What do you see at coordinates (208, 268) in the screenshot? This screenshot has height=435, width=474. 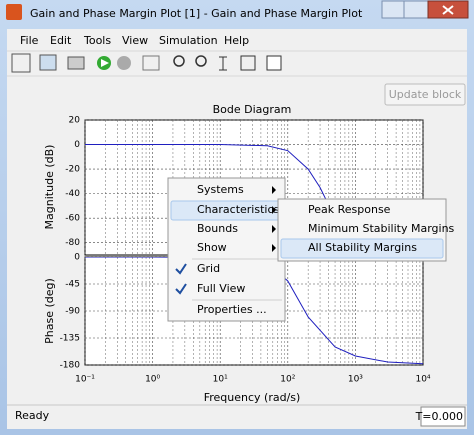 I see `menu-item: Grid` at bounding box center [208, 268].